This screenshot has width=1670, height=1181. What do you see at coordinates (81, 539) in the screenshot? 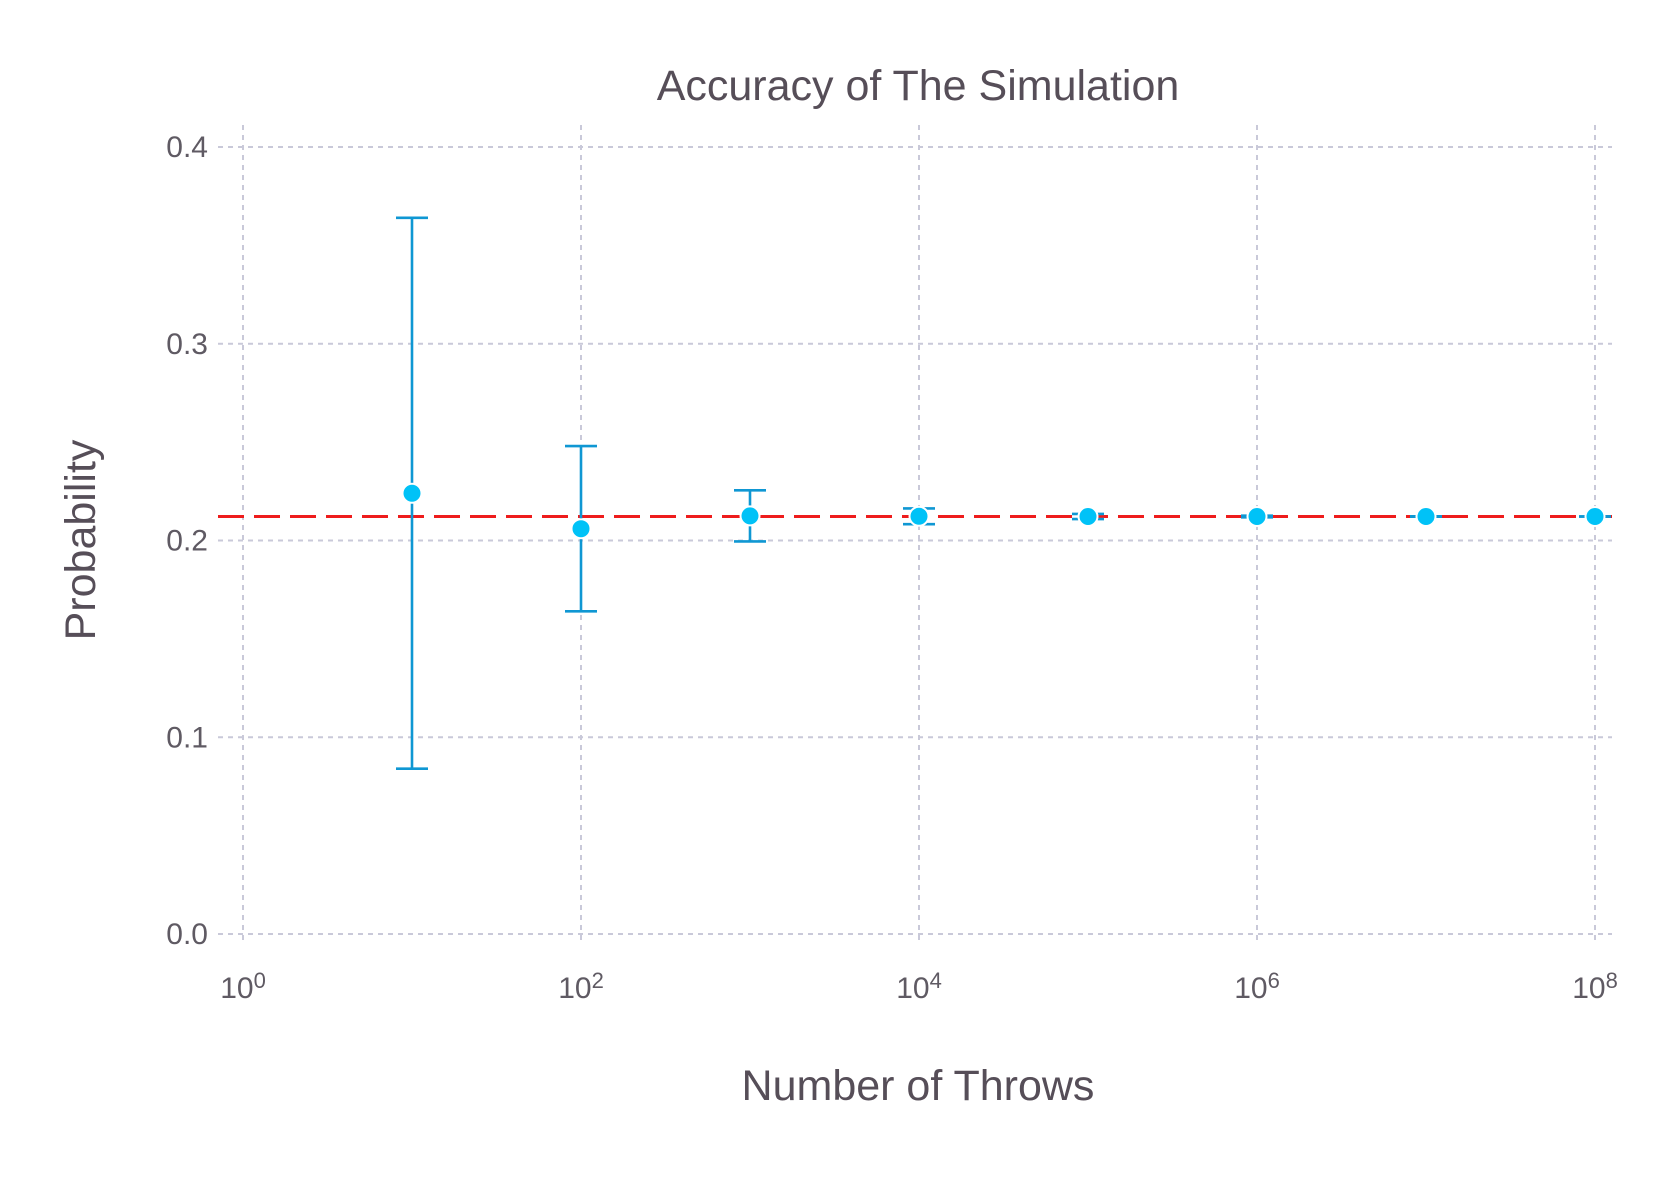
I see `y-axis-label: Probability` at bounding box center [81, 539].